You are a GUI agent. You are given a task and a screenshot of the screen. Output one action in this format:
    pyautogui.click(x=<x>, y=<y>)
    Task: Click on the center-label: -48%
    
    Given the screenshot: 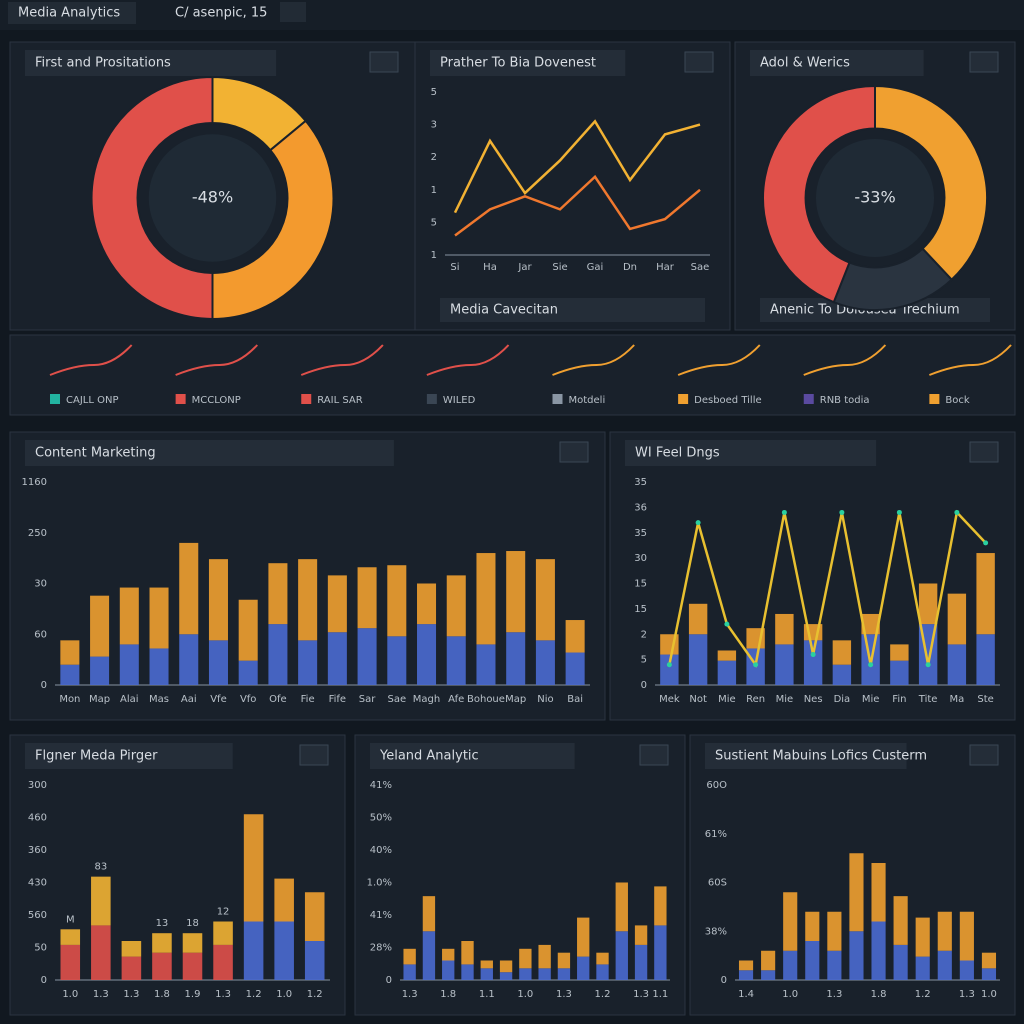 What is the action you would take?
    pyautogui.click(x=212, y=197)
    